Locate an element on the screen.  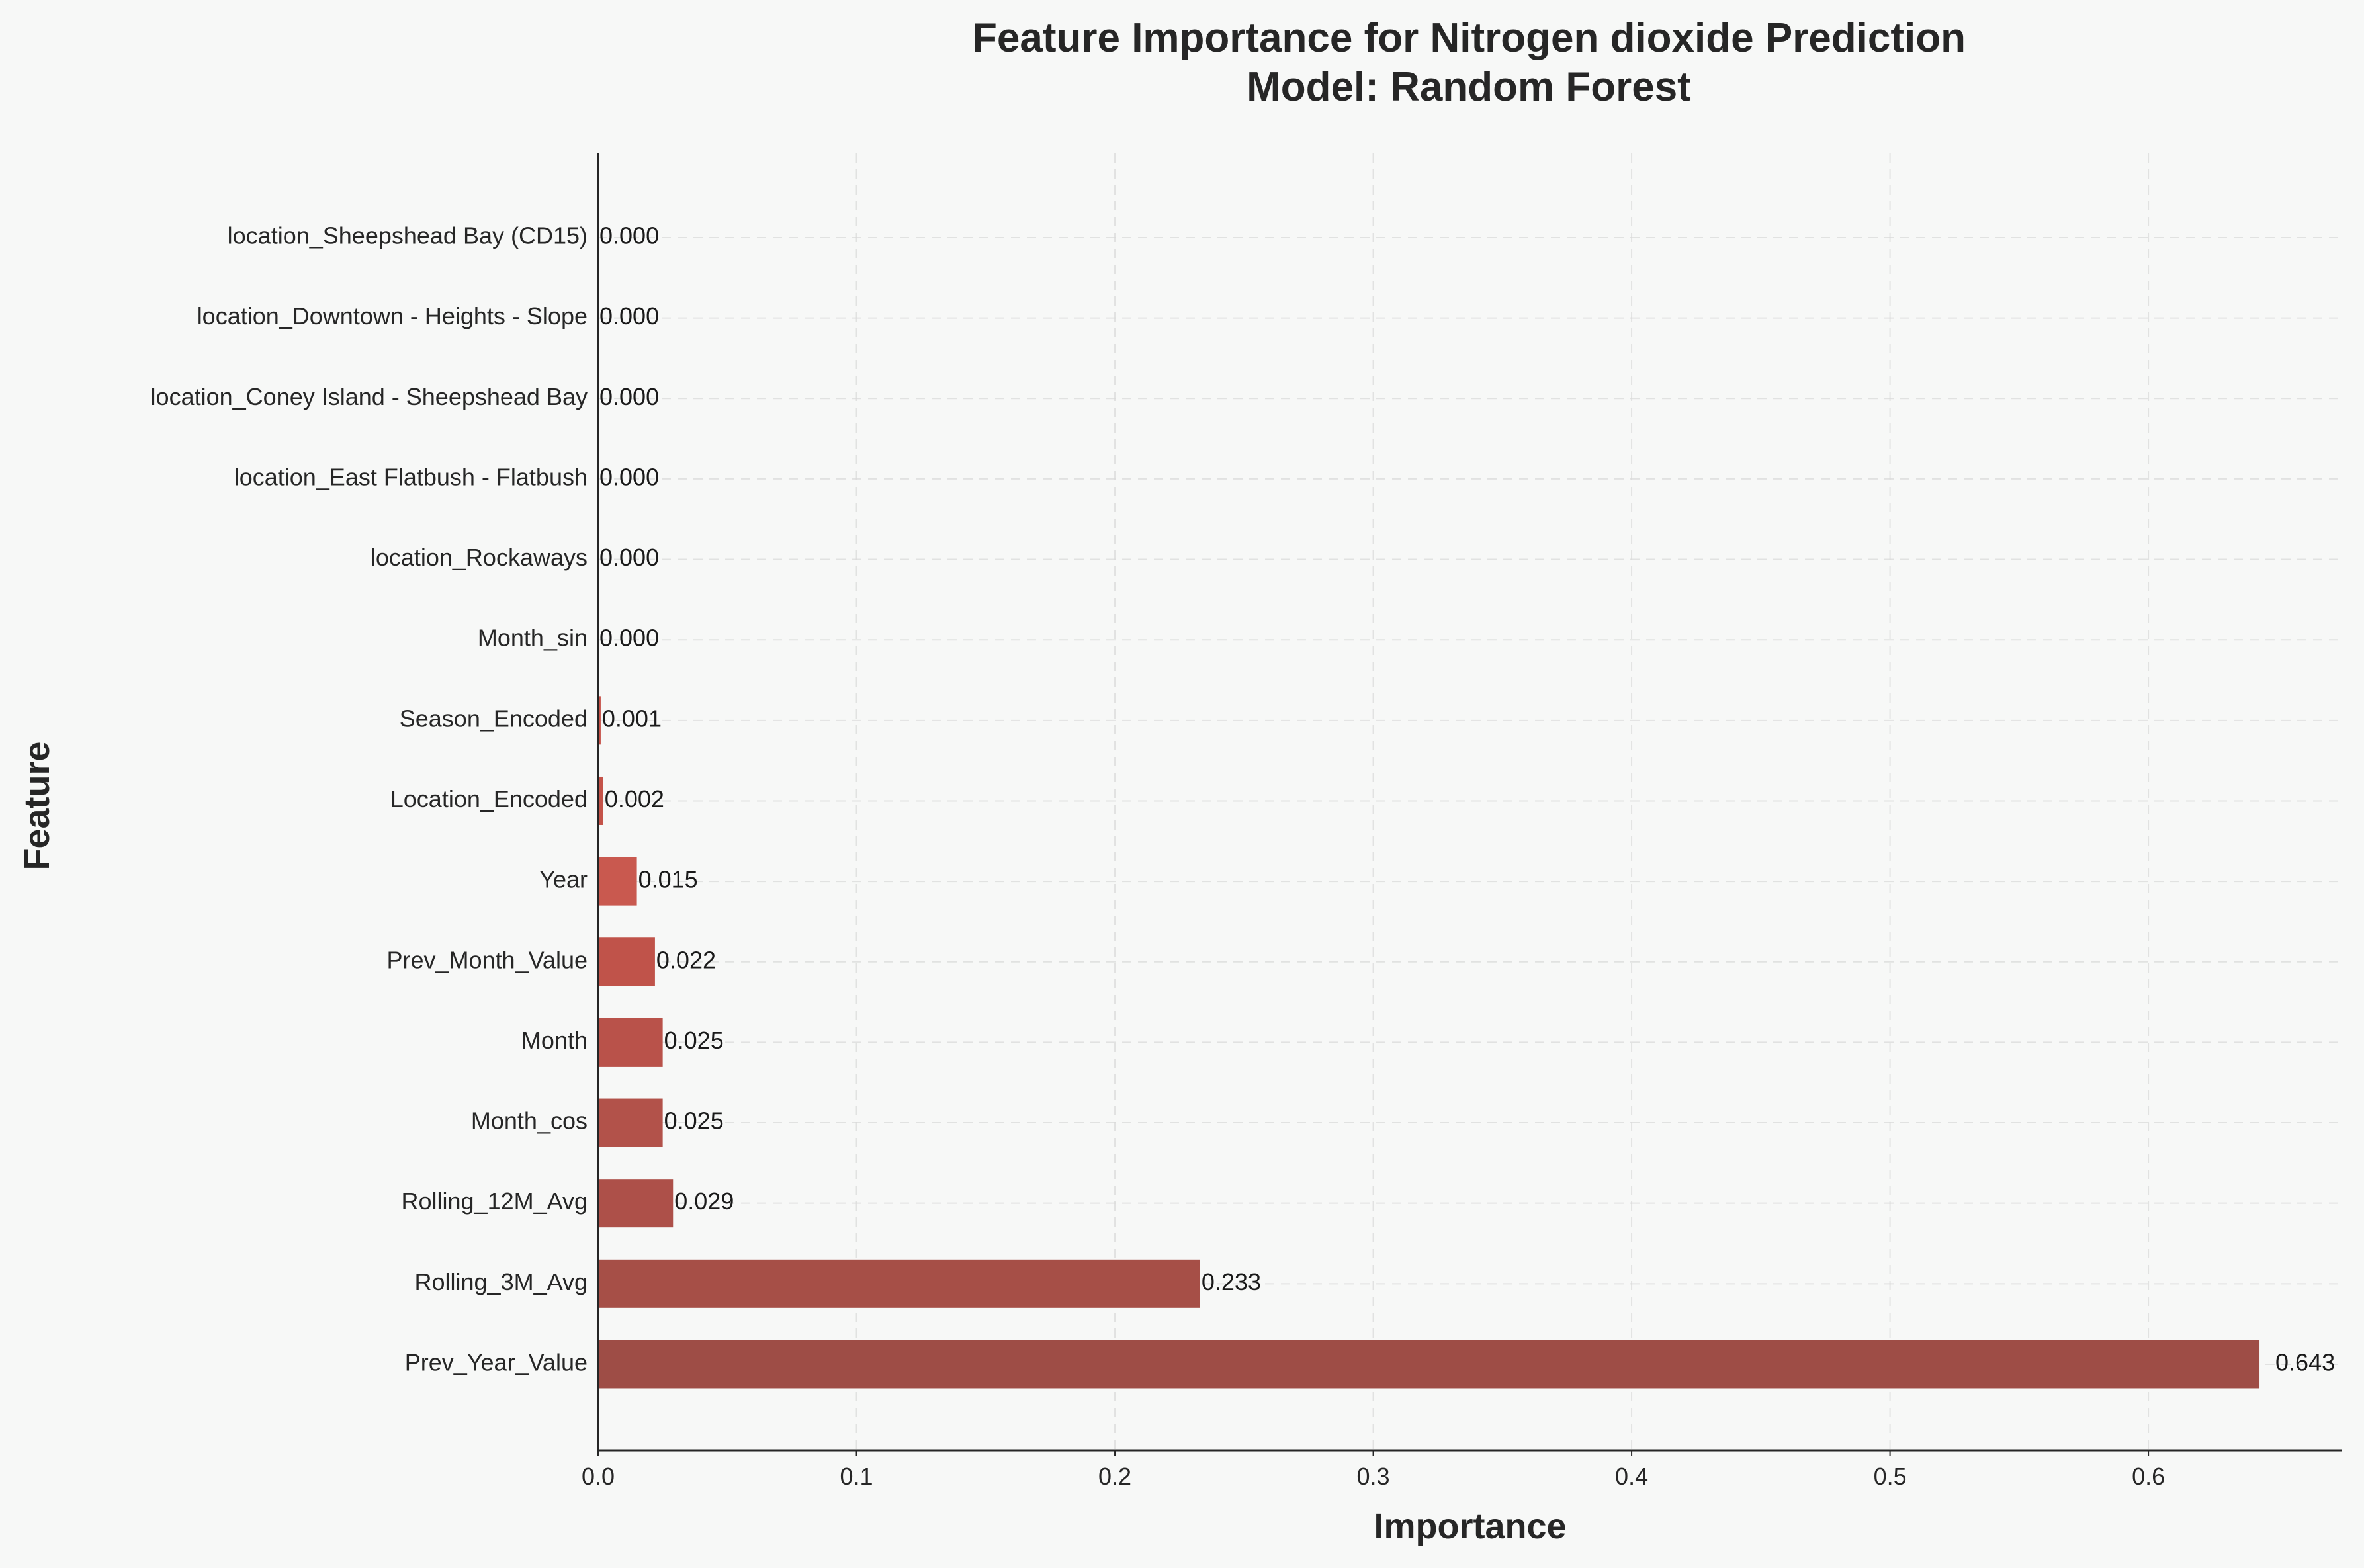
x-tick-label: 0.3 is located at coordinates (1374, 1477).